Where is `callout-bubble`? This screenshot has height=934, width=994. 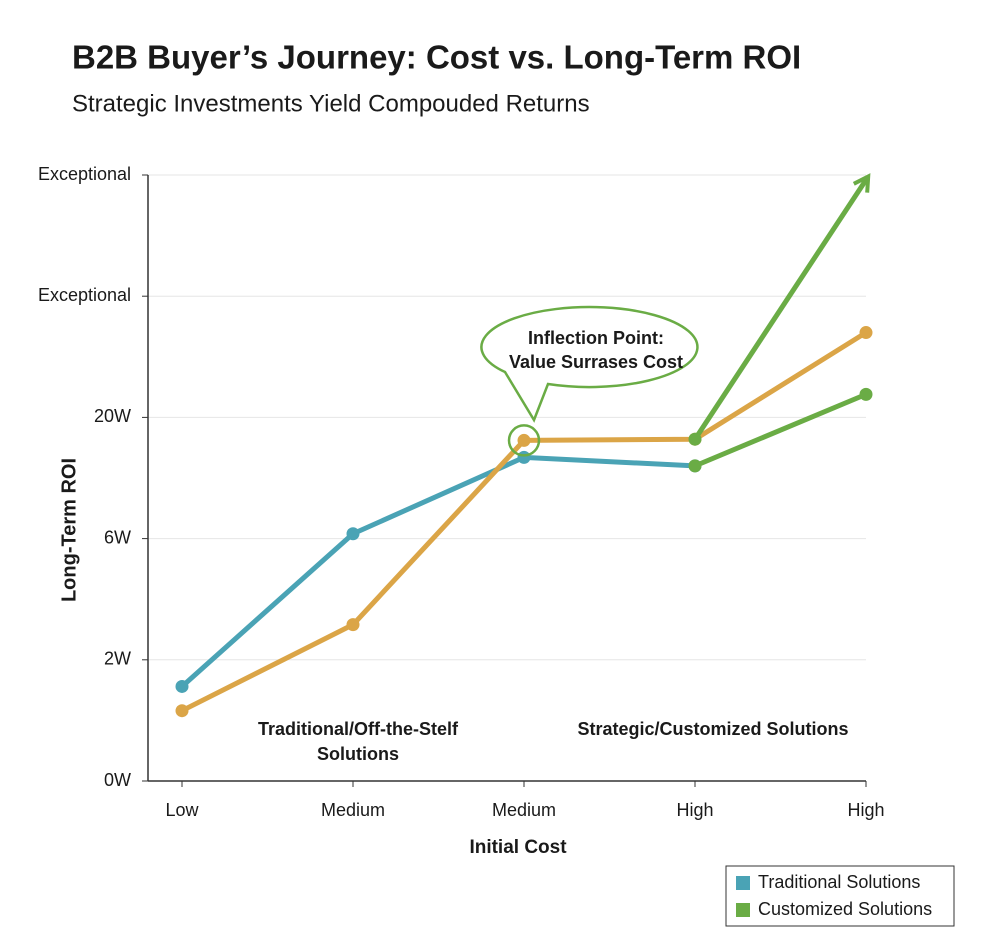
callout-bubble is located at coordinates (589, 364).